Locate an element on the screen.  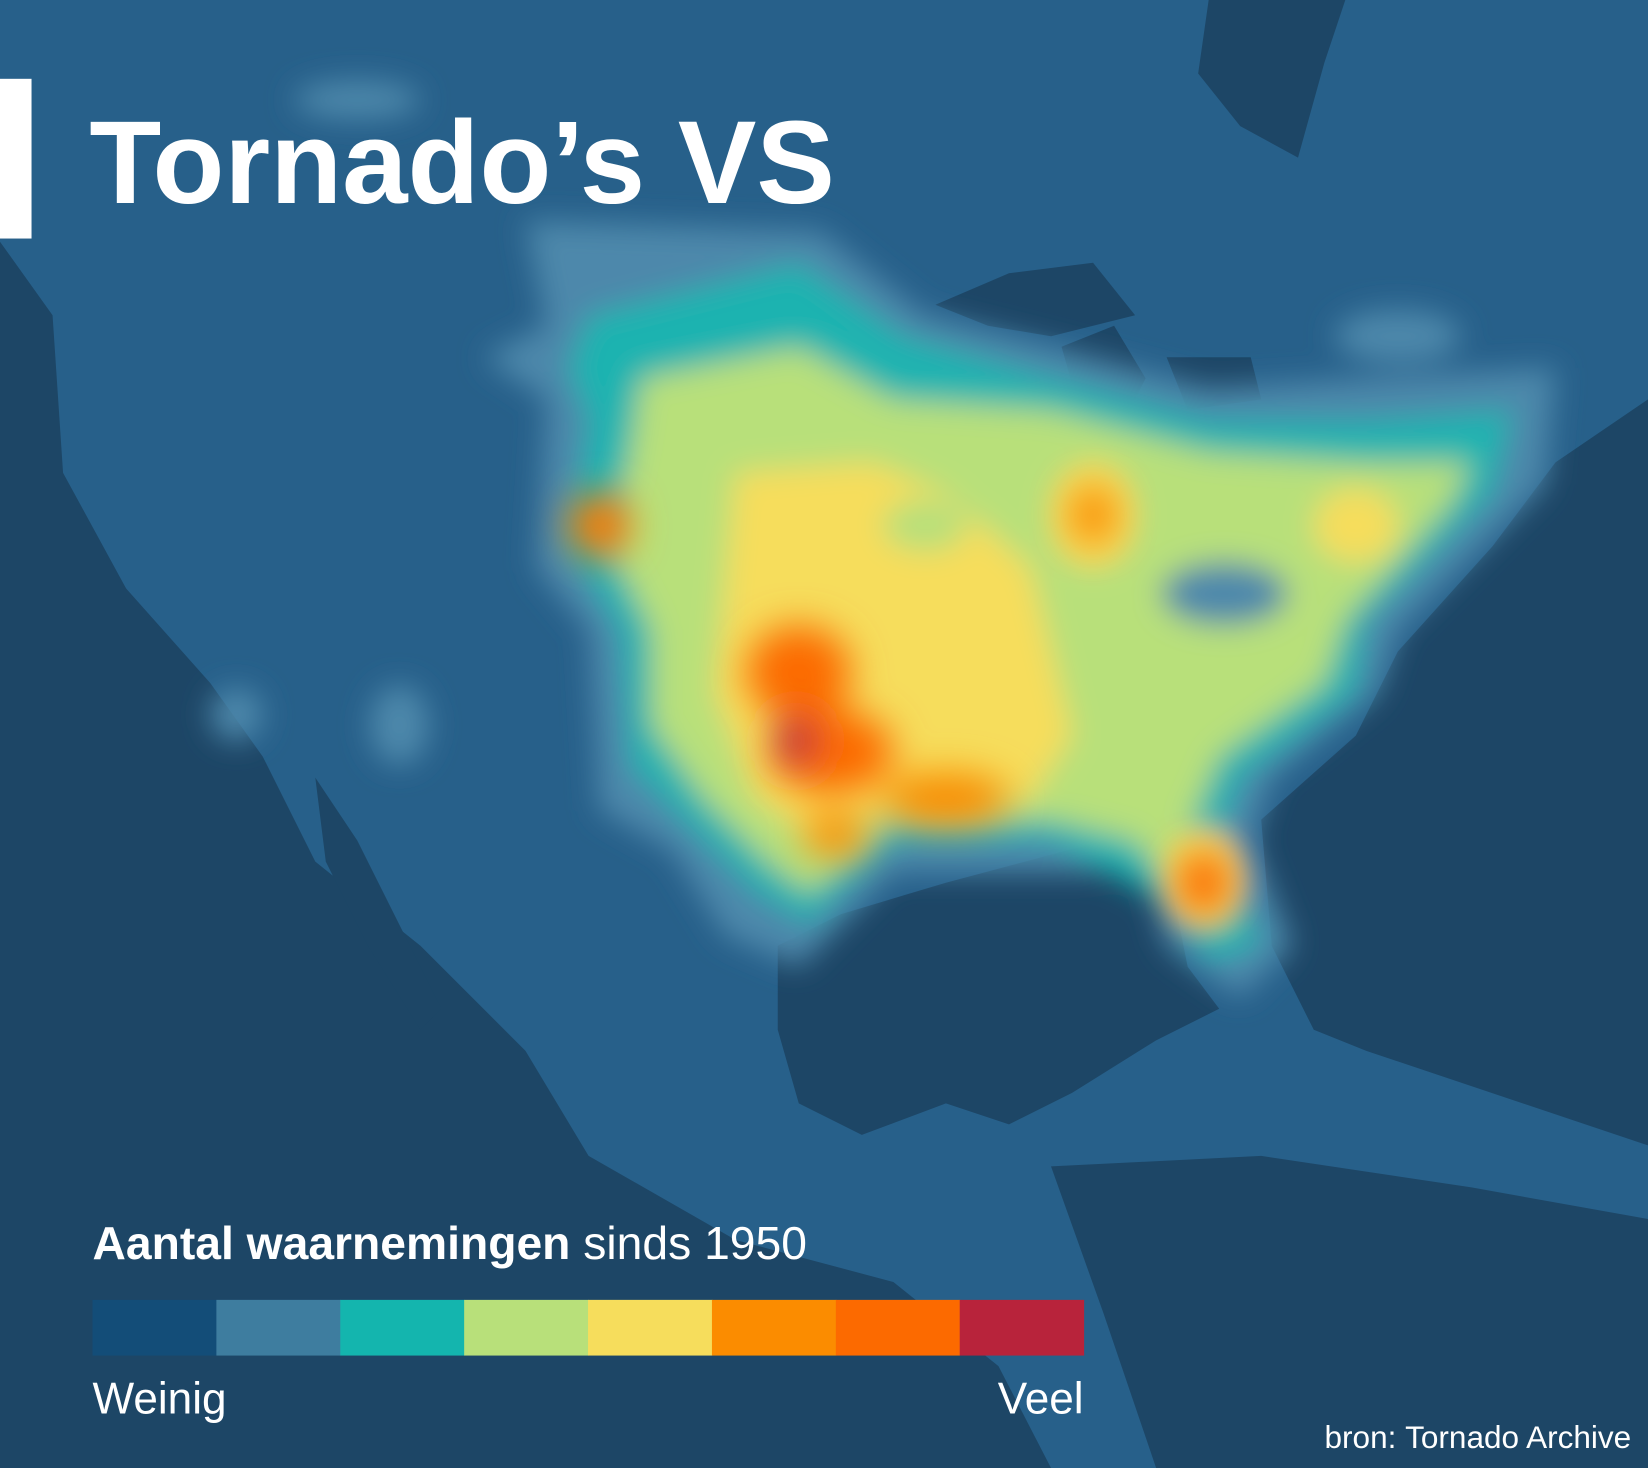
legend-title-bold: Aantal waarnemingen is located at coordinates (331, 1243).